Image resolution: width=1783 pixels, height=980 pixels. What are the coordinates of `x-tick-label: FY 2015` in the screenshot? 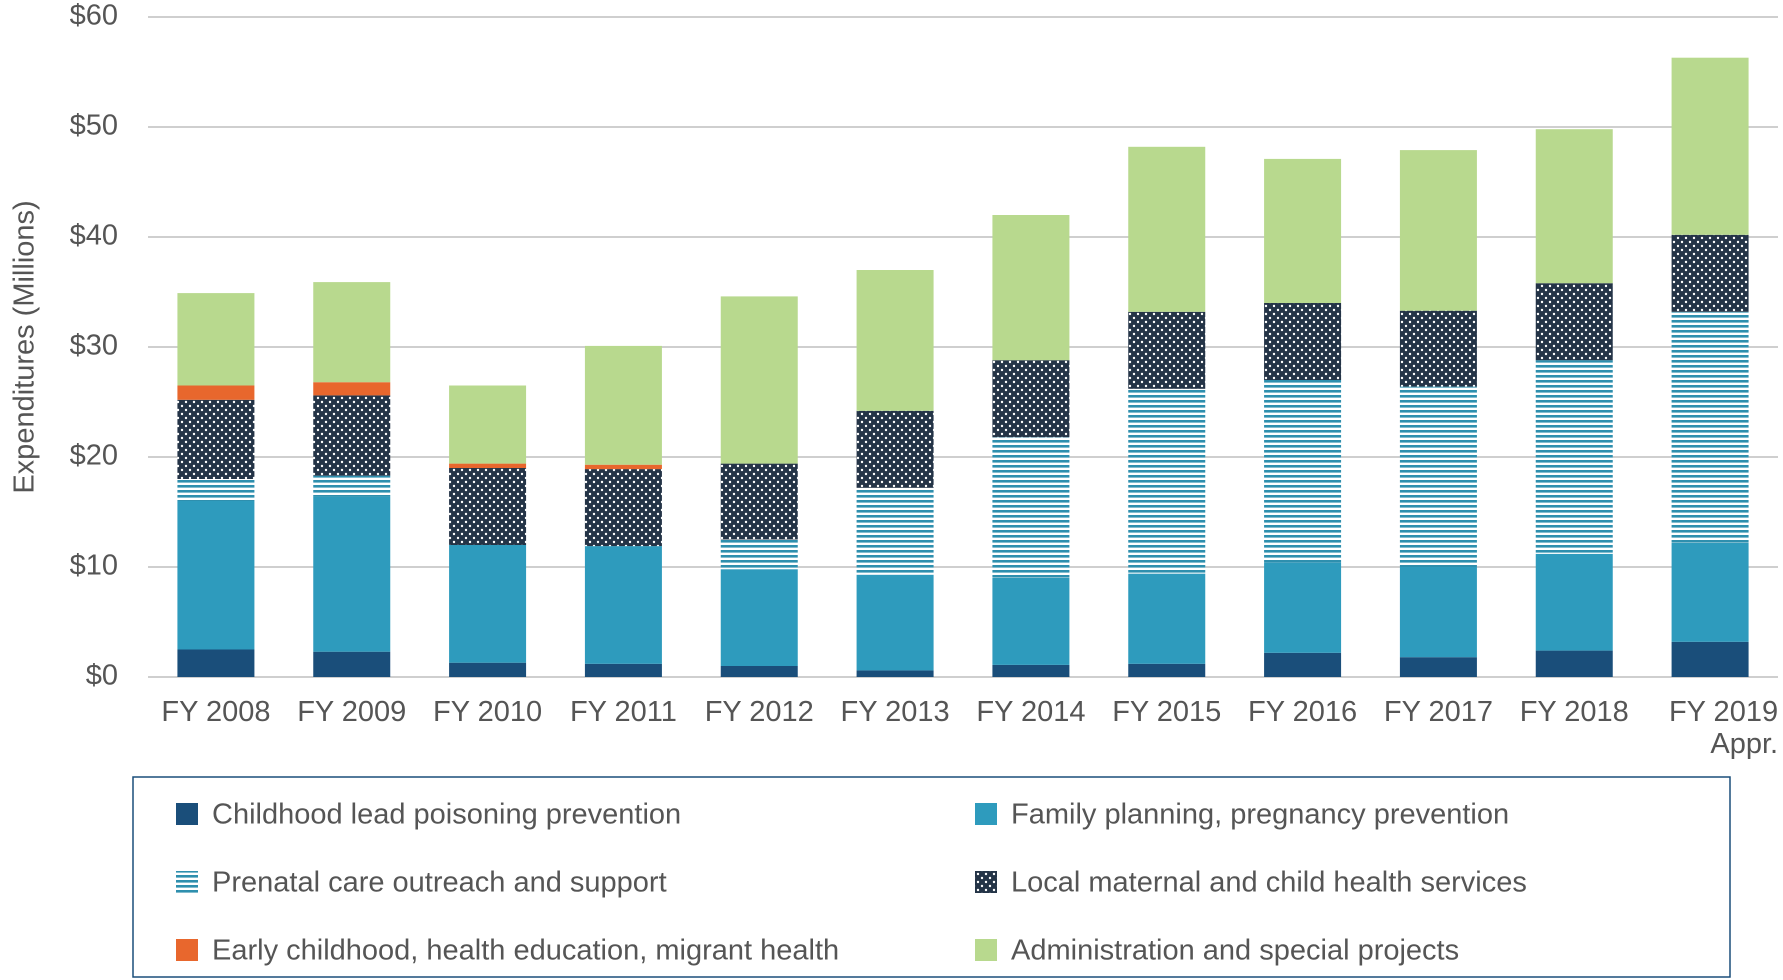 It's located at (1167, 712).